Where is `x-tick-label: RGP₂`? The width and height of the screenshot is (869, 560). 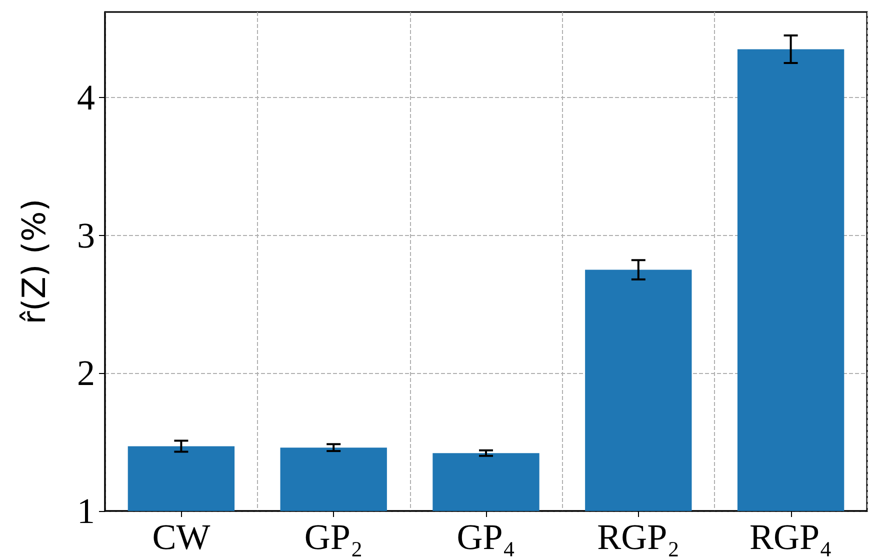
x-tick-label: RGP₂ is located at coordinates (638, 537).